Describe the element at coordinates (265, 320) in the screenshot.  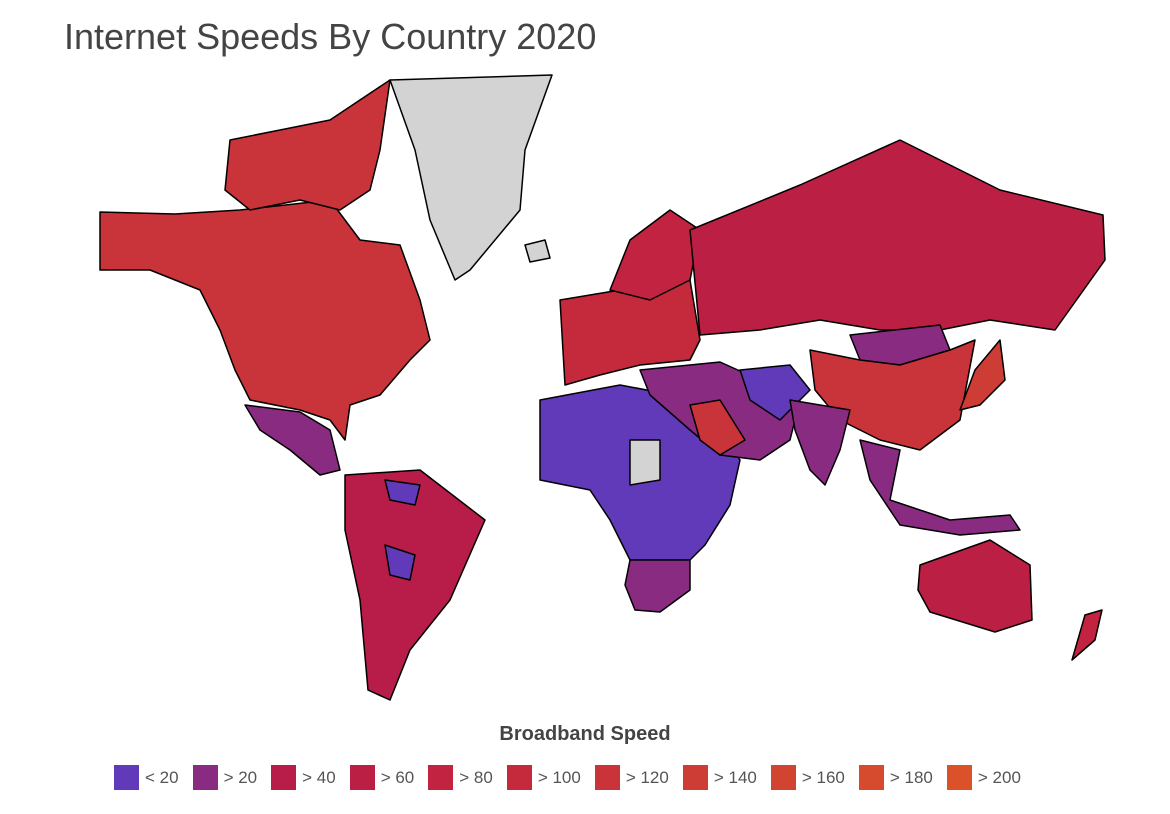
I see `region-north-america` at that location.